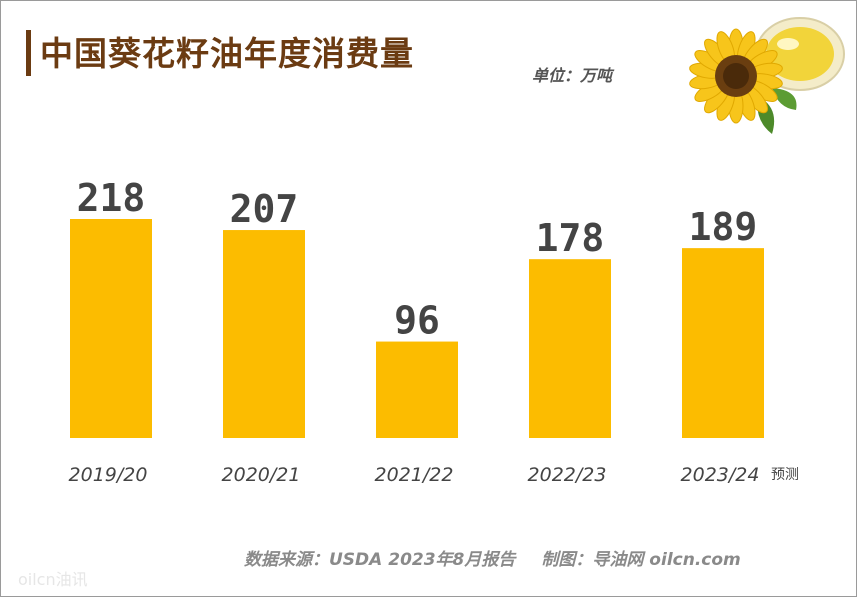 This screenshot has height=597, width=857. What do you see at coordinates (417, 321) in the screenshot?
I see `bar-value-label: 96` at bounding box center [417, 321].